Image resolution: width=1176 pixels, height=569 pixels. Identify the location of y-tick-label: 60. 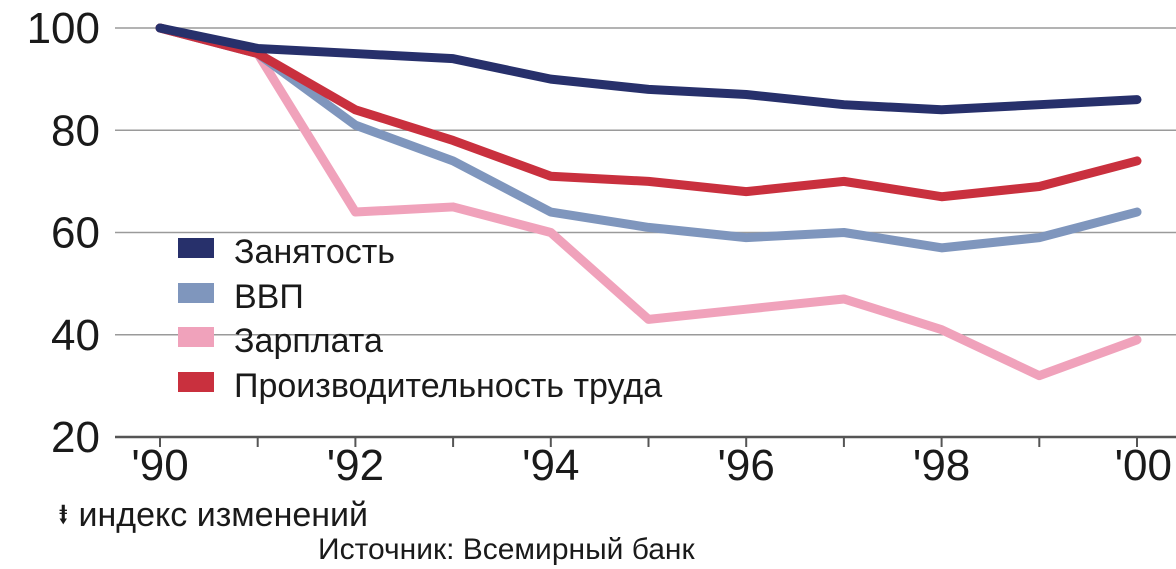
(75, 233).